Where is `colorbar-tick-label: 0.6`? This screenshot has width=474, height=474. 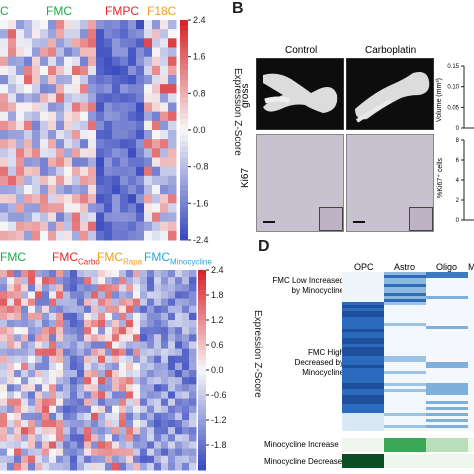 colorbar-tick-label: 0.6 is located at coordinates (217, 345).